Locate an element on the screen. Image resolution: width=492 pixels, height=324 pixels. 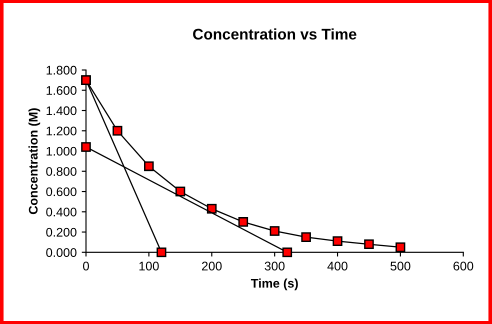
y-tick-label: 0.800 is located at coordinates (61, 171).